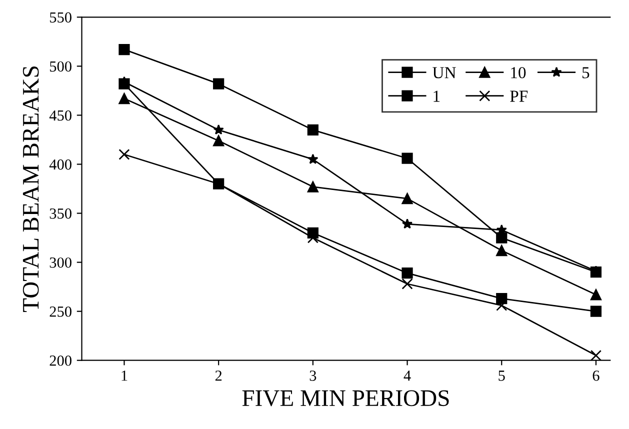  What do you see at coordinates (501, 375) in the screenshot?
I see `x-tick-label: 5` at bounding box center [501, 375].